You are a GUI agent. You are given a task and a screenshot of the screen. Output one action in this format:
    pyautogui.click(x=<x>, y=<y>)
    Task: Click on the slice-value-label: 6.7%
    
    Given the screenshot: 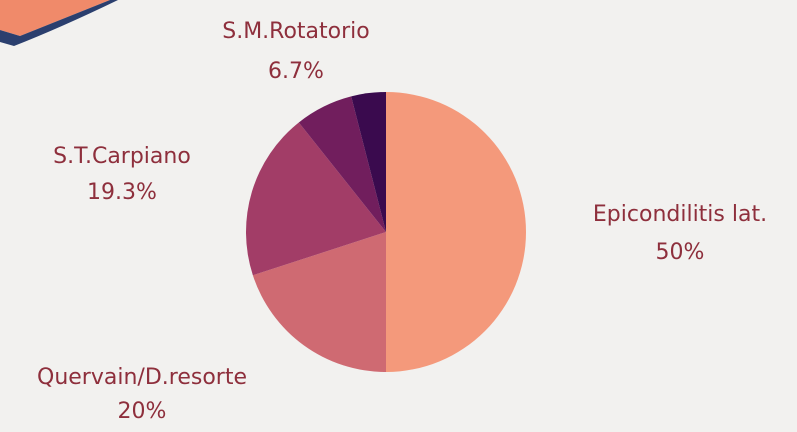 What is the action you would take?
    pyautogui.click(x=296, y=71)
    